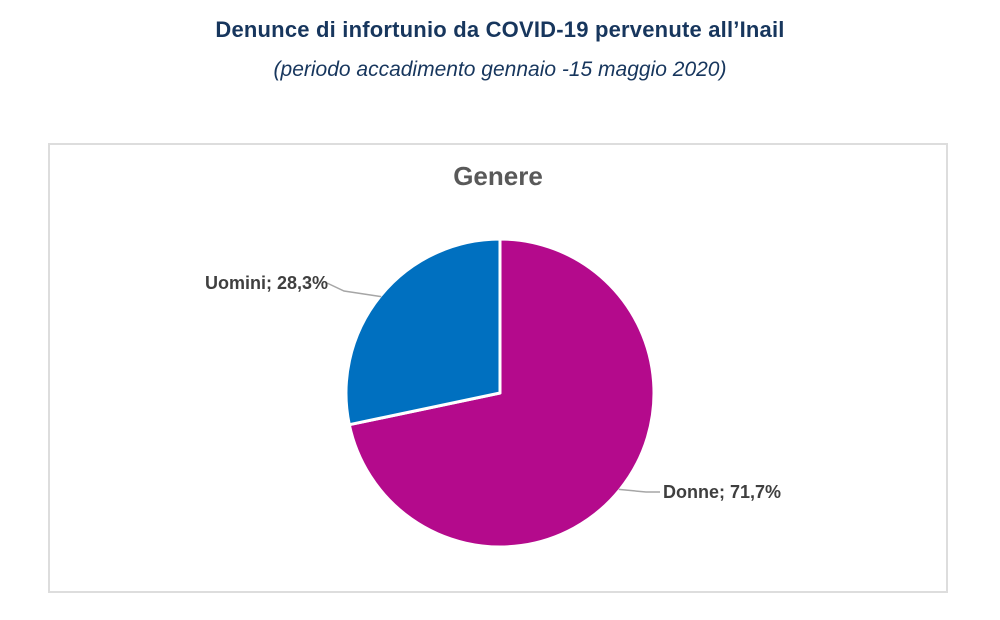 This screenshot has height=620, width=1000. I want to click on slice-label-uomini: Uomini; 28,3%, so click(266, 283).